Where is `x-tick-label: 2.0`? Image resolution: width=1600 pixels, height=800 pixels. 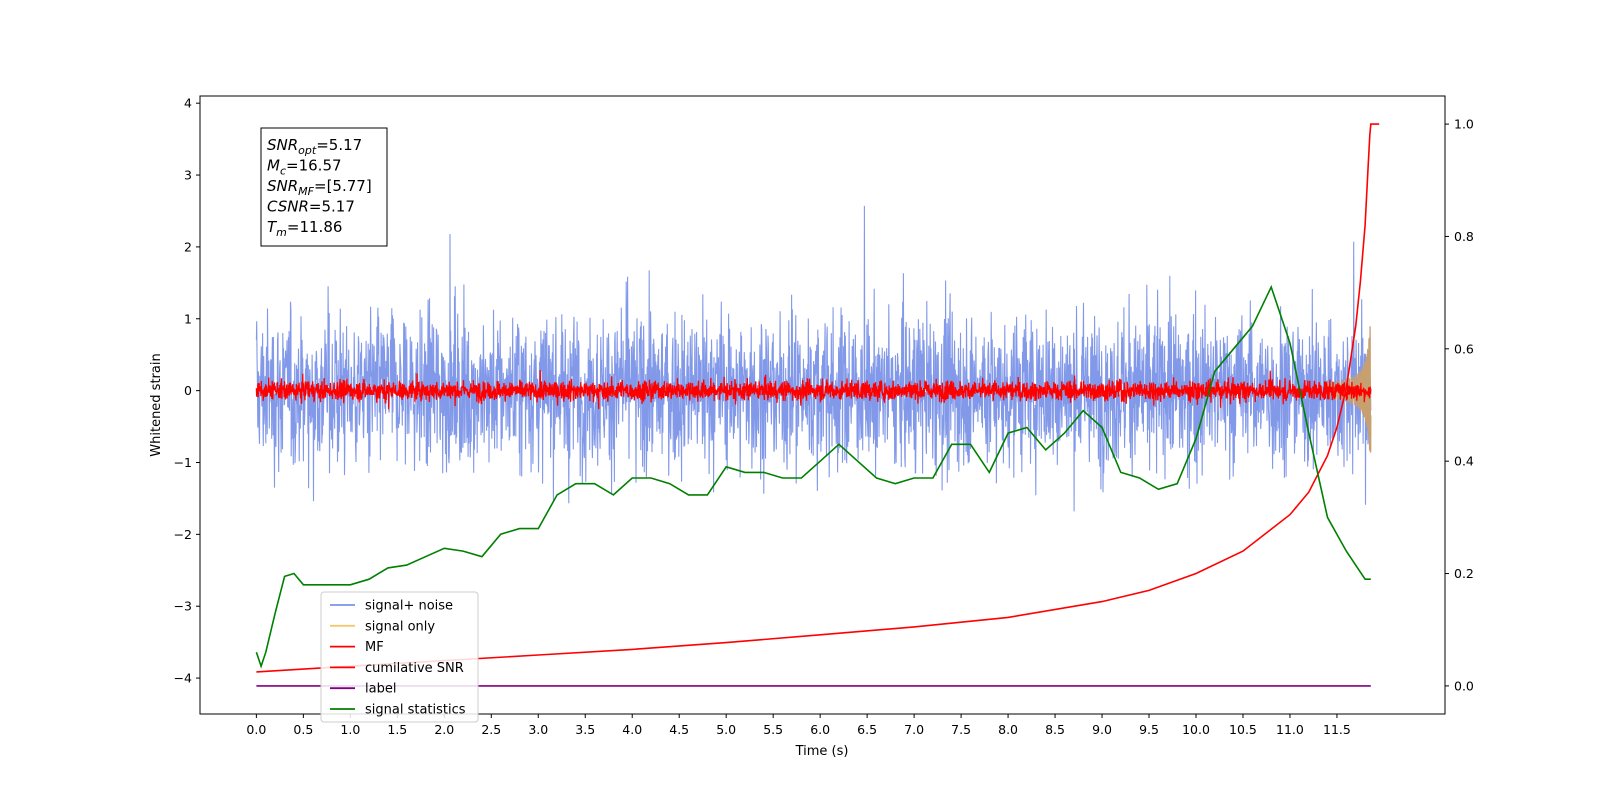
x-tick-label: 2.0 is located at coordinates (444, 729).